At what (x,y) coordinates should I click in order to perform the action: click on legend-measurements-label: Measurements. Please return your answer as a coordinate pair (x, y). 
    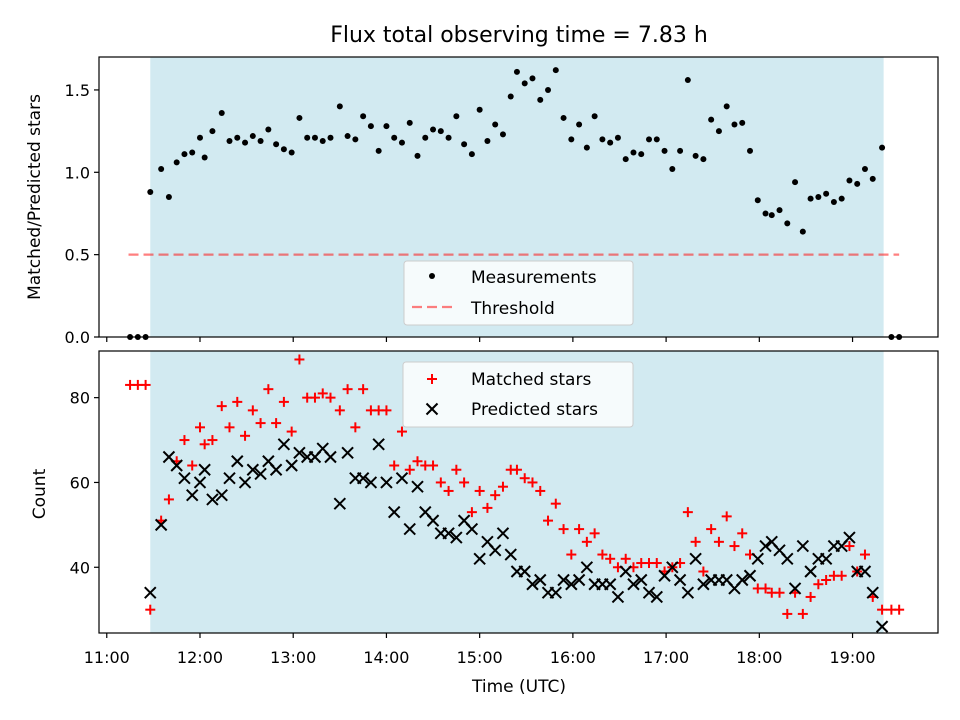
    Looking at the image, I should click on (534, 278).